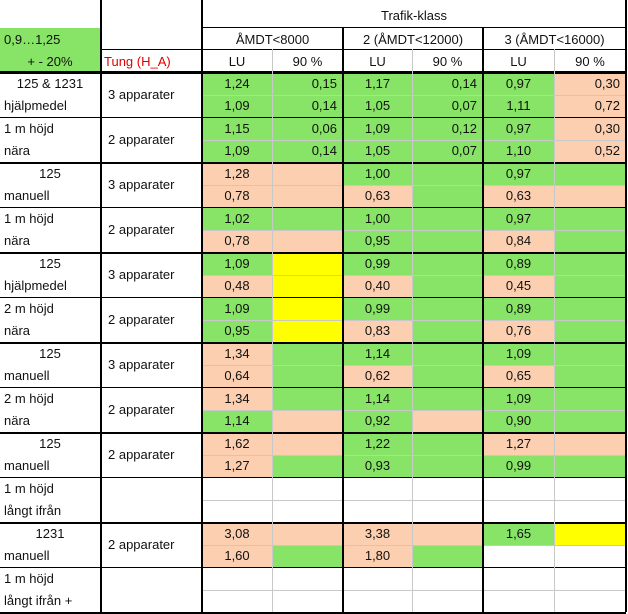 This screenshot has height=614, width=628. I want to click on apparatus-count: 2 apparater, so click(141, 229).